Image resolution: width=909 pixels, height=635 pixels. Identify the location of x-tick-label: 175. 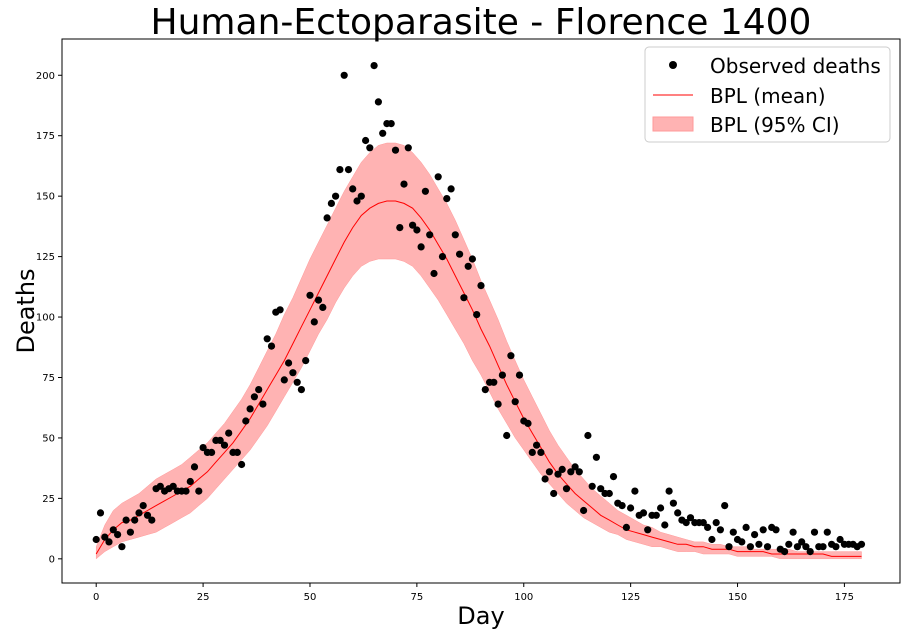
(844, 597).